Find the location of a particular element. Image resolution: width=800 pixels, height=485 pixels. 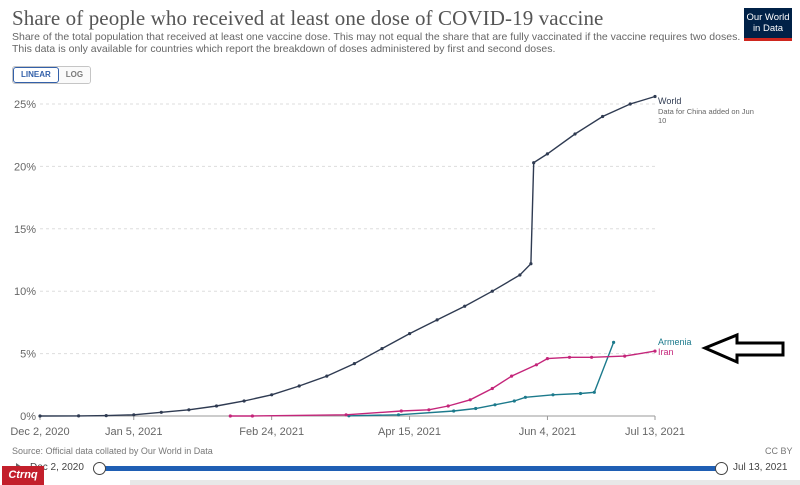

series-iran is located at coordinates (442, 383).